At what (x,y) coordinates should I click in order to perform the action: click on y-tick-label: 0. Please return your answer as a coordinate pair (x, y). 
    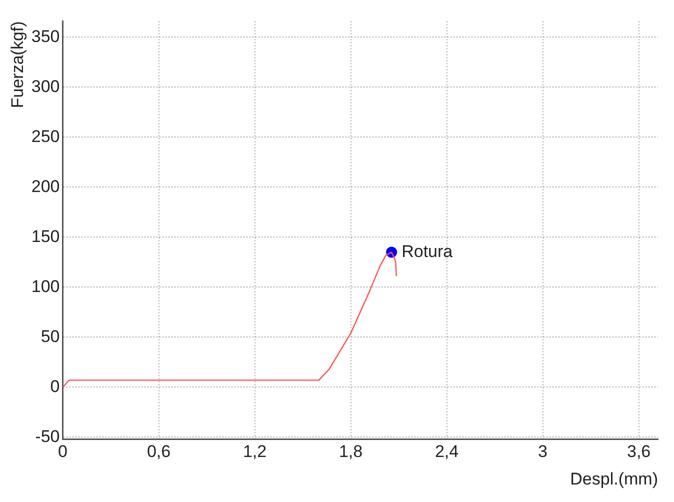
    Looking at the image, I should click on (55, 386).